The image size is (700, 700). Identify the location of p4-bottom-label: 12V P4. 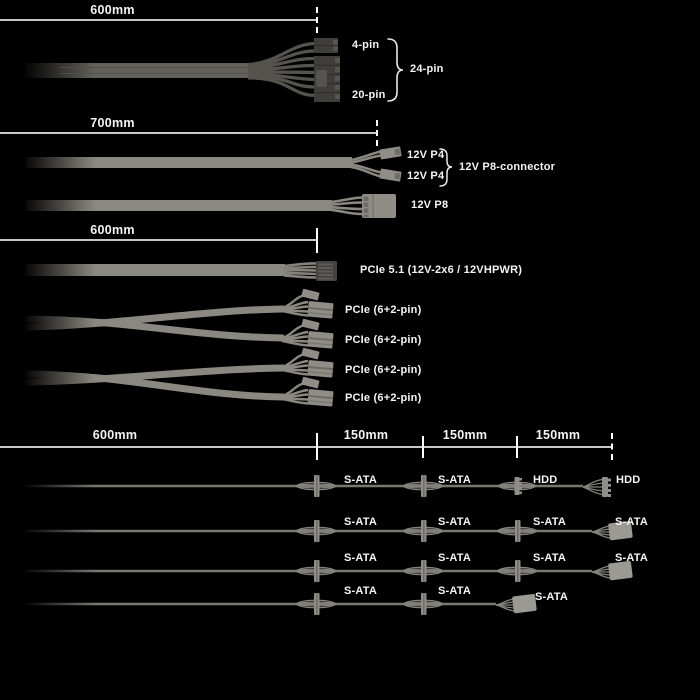
(426, 176).